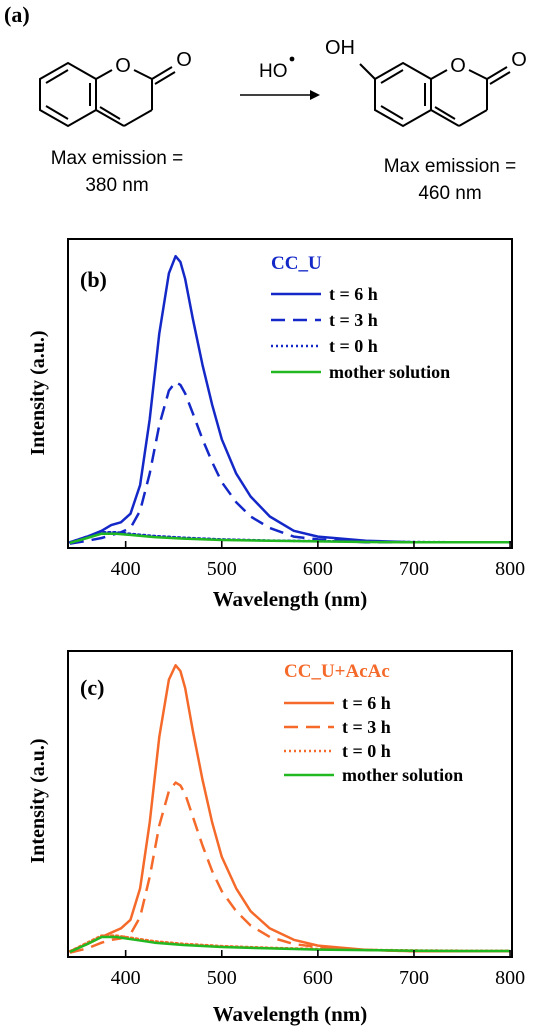 The height and width of the screenshot is (1031, 558). Describe the element at coordinates (273, 71) in the screenshot. I see `reagent-label: HO` at that location.